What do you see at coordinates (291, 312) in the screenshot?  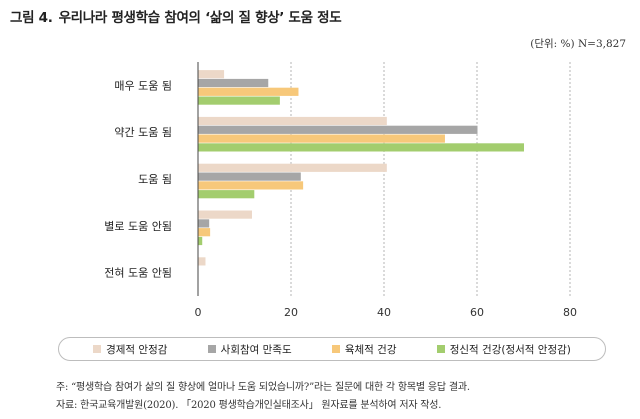 I see `x-tick-label: 20` at bounding box center [291, 312].